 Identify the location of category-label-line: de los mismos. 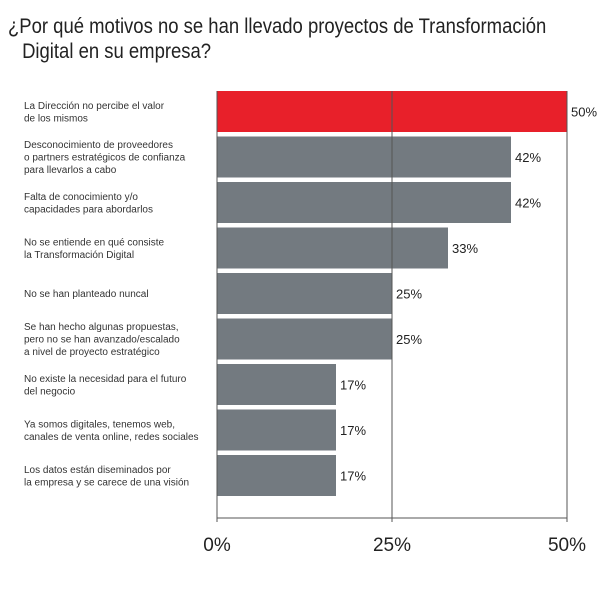
(56, 118).